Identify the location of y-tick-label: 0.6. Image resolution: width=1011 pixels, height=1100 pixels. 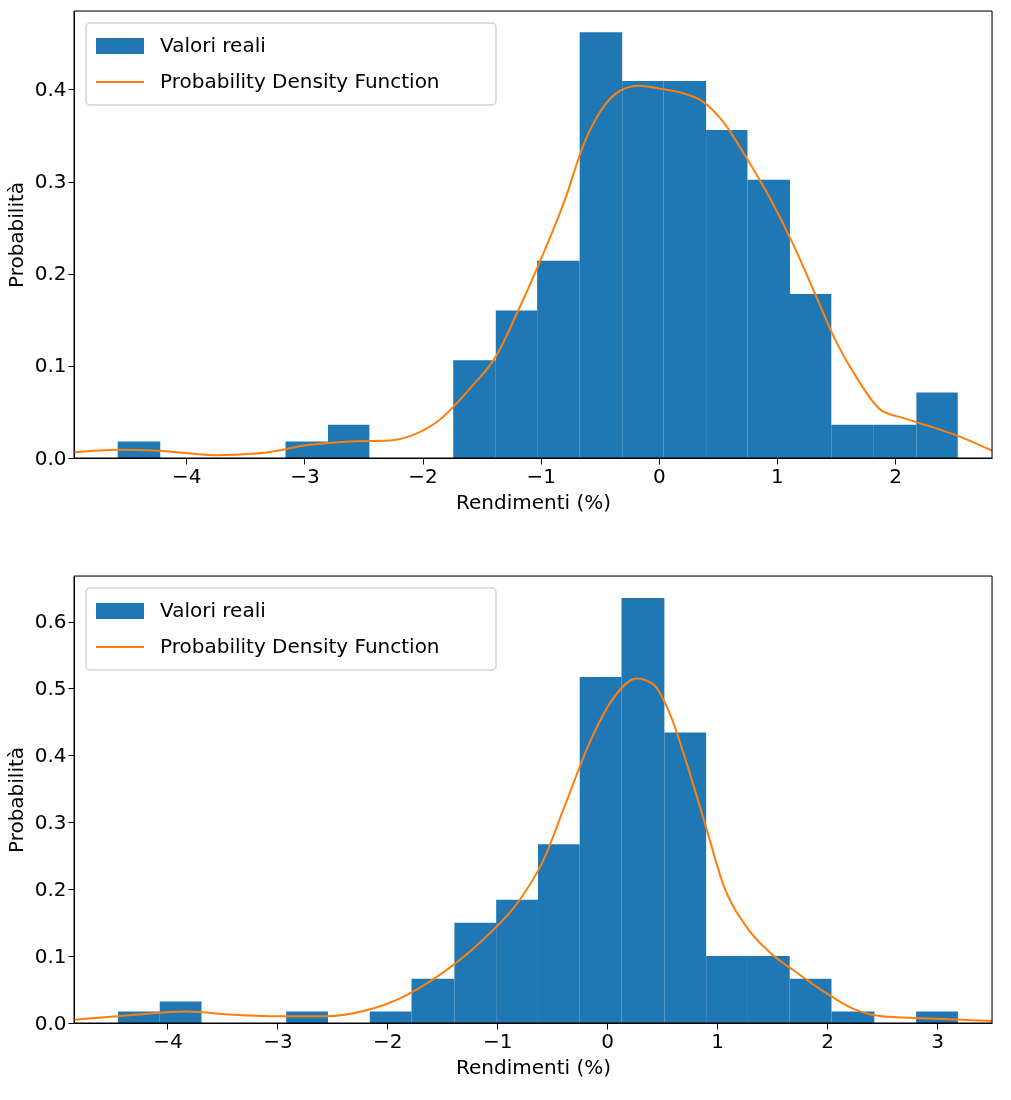
(50, 621).